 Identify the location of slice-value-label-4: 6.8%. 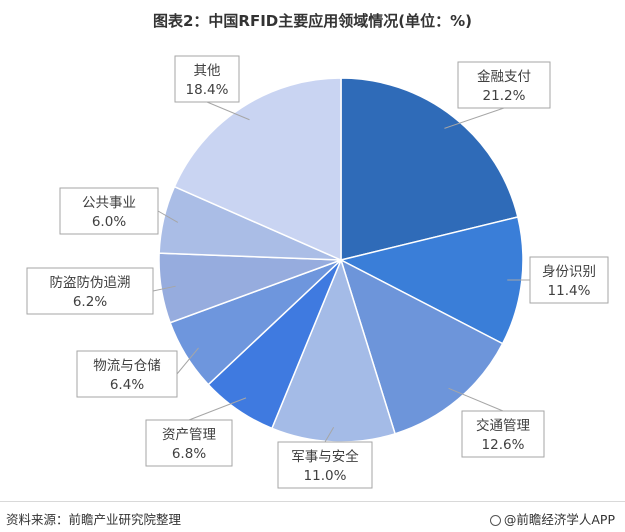
(189, 454).